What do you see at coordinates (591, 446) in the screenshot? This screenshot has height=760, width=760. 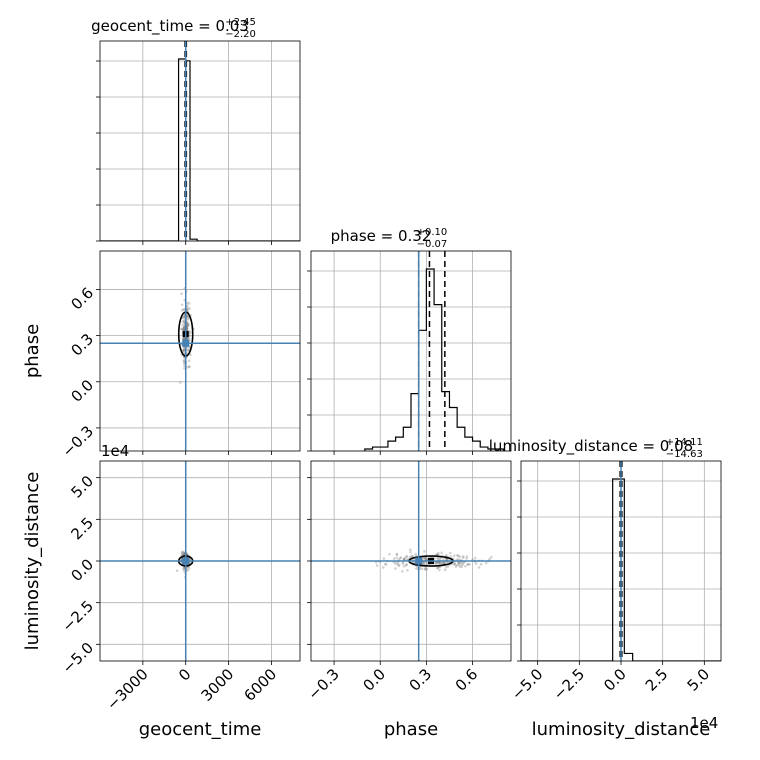 I see `panel-title-luminosity_distance: luminosity_distance = 0.08` at bounding box center [591, 446].